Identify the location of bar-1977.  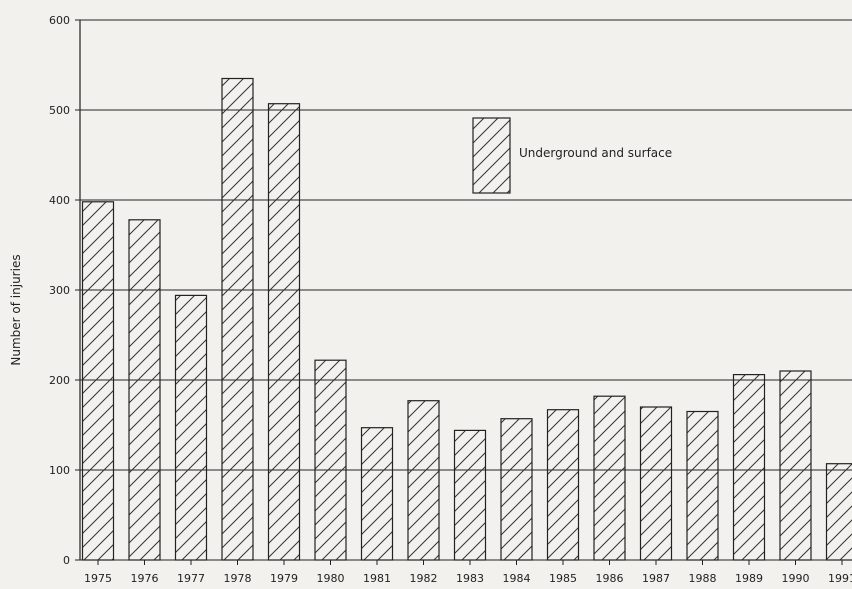
(191, 427).